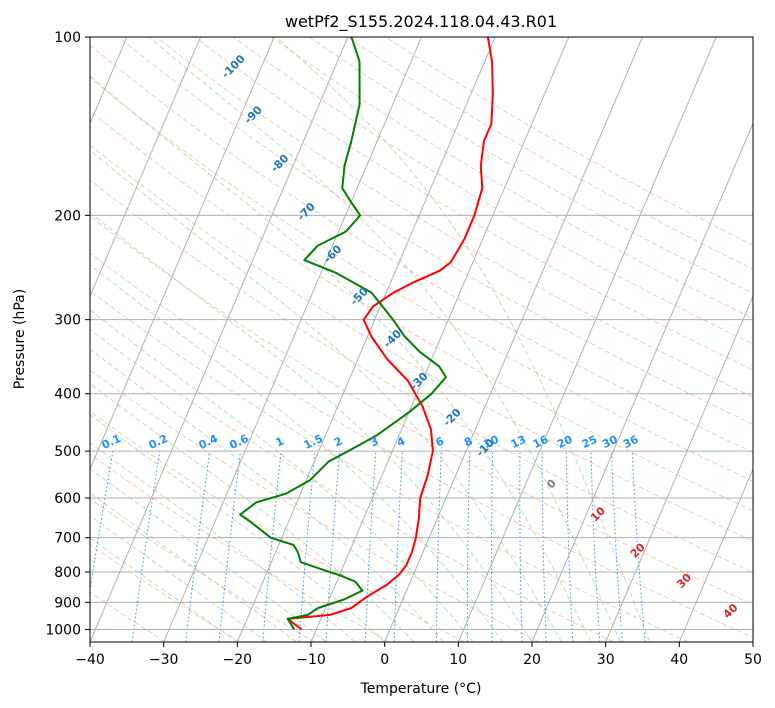 The height and width of the screenshot is (708, 775). Describe the element at coordinates (67, 603) in the screenshot. I see `y-tick-label: 900` at that location.